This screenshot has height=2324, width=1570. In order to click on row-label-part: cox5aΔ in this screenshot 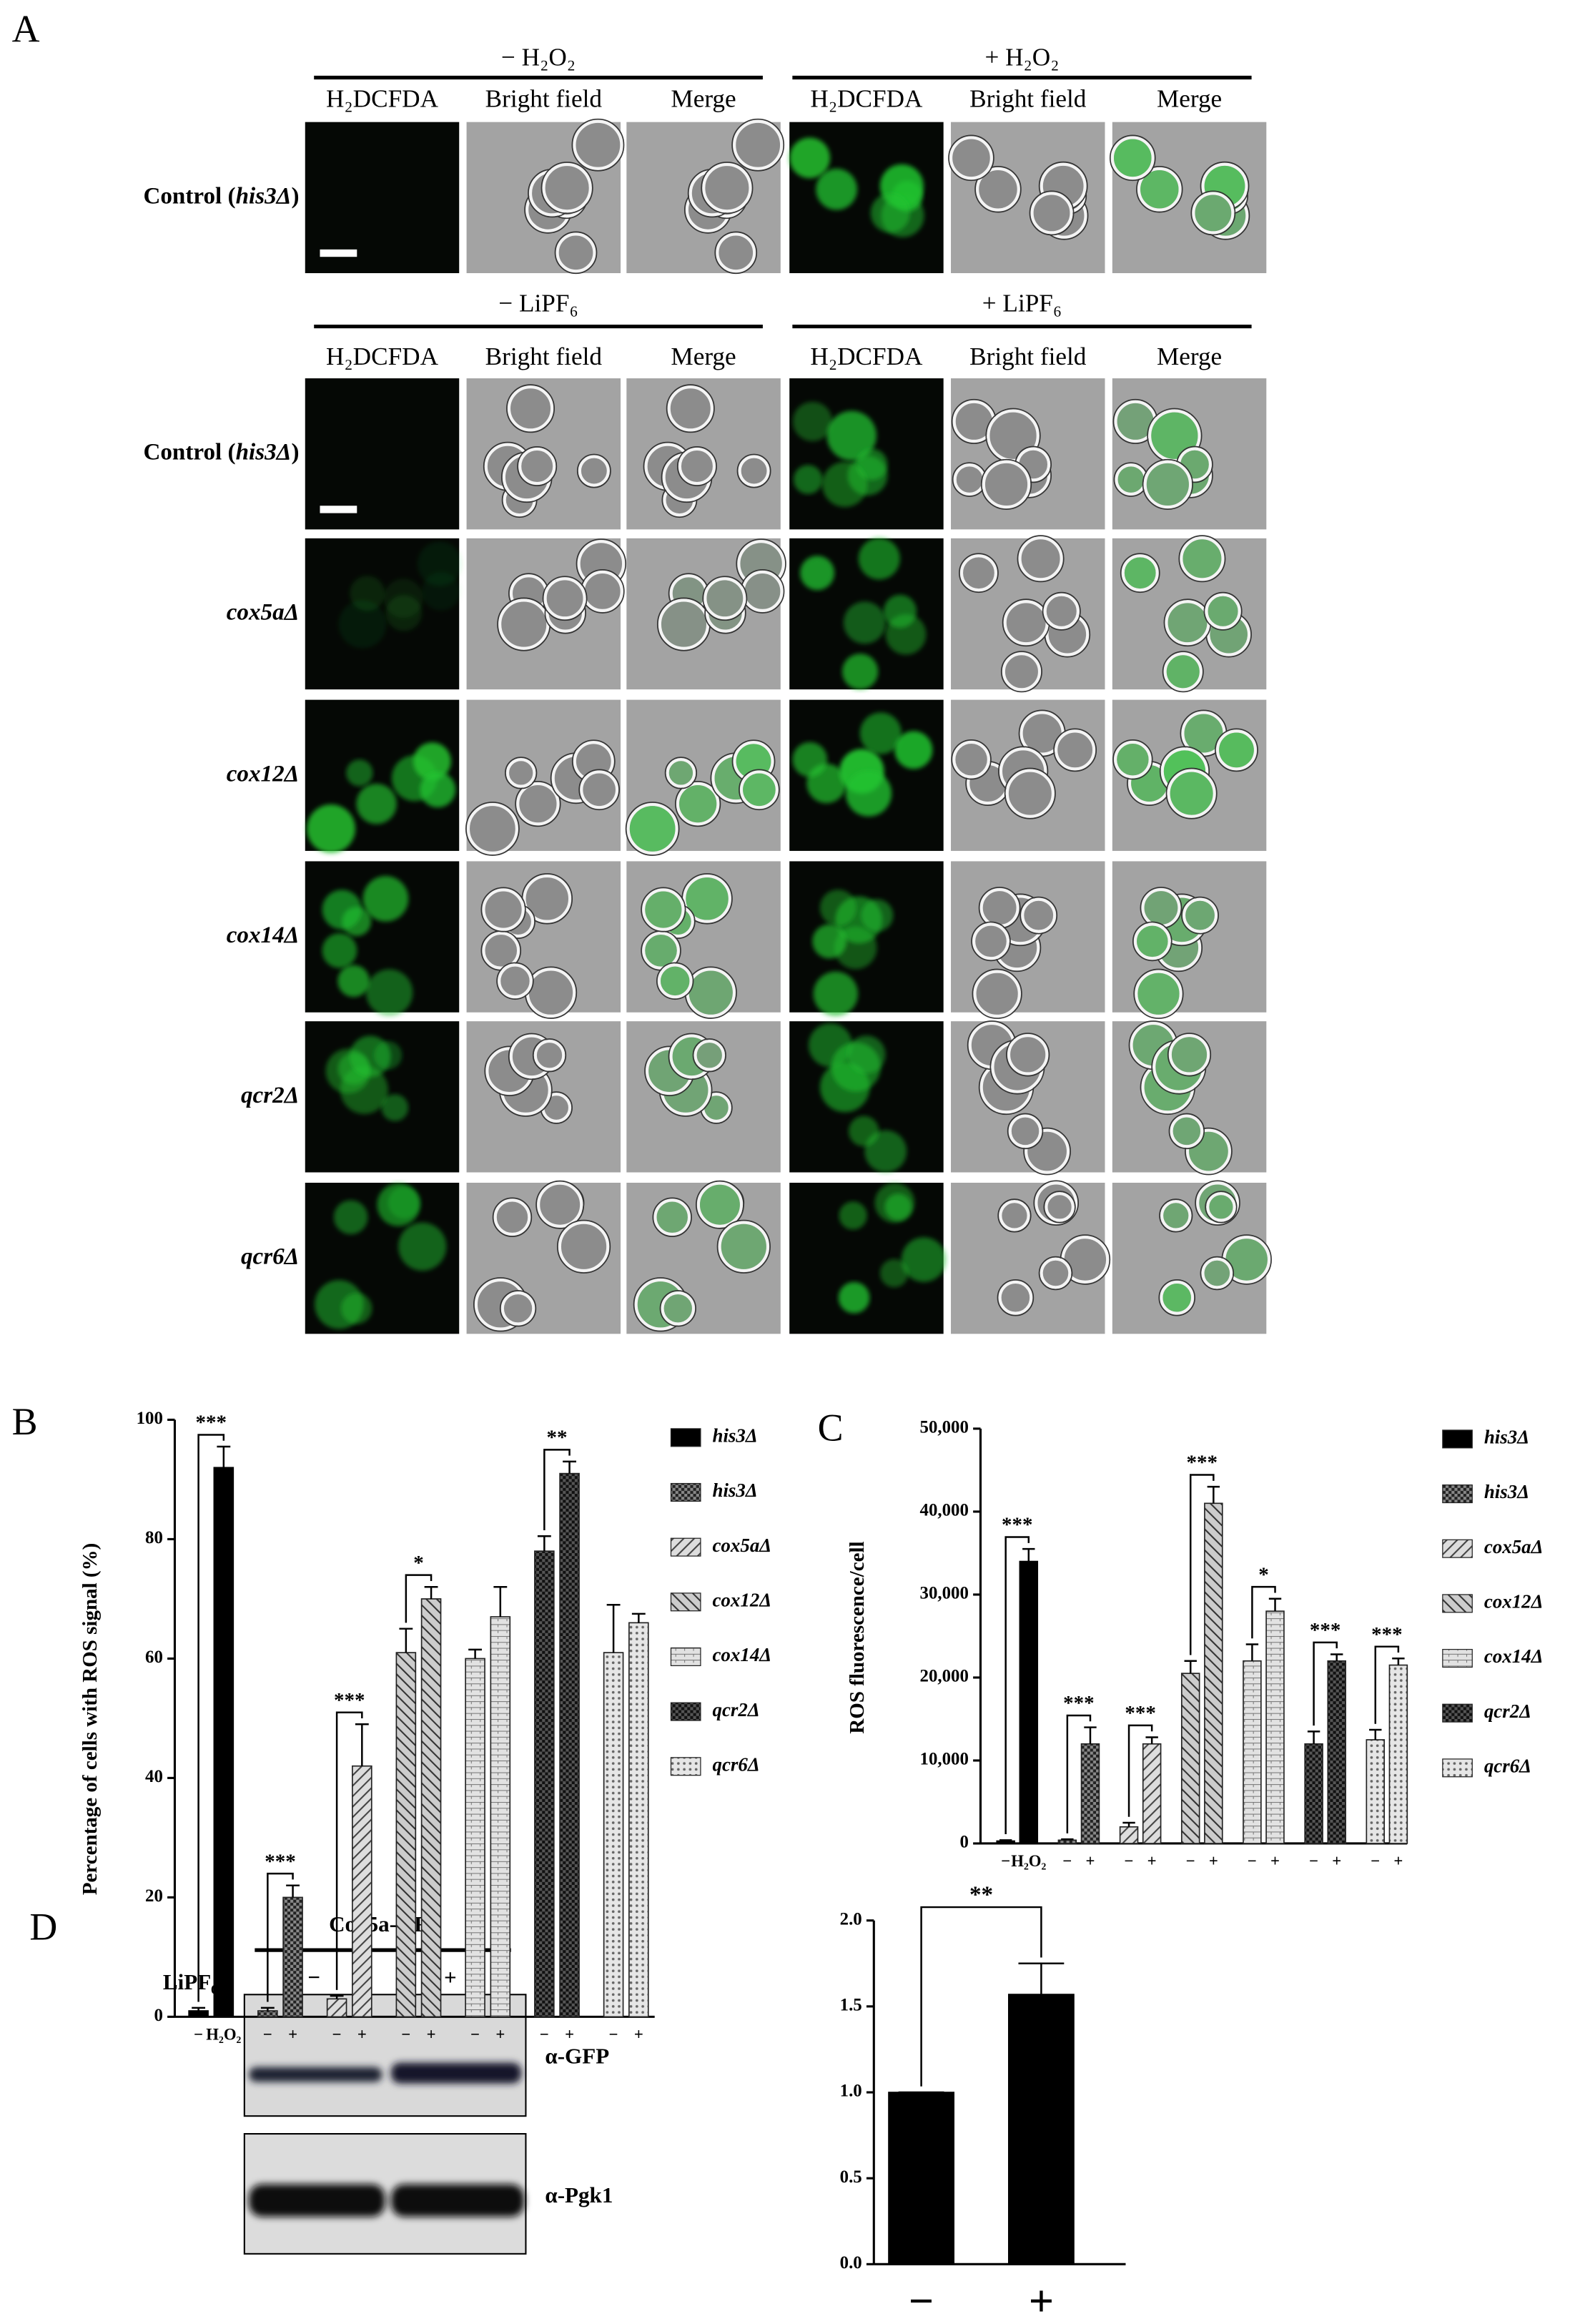, I will do `click(263, 612)`.